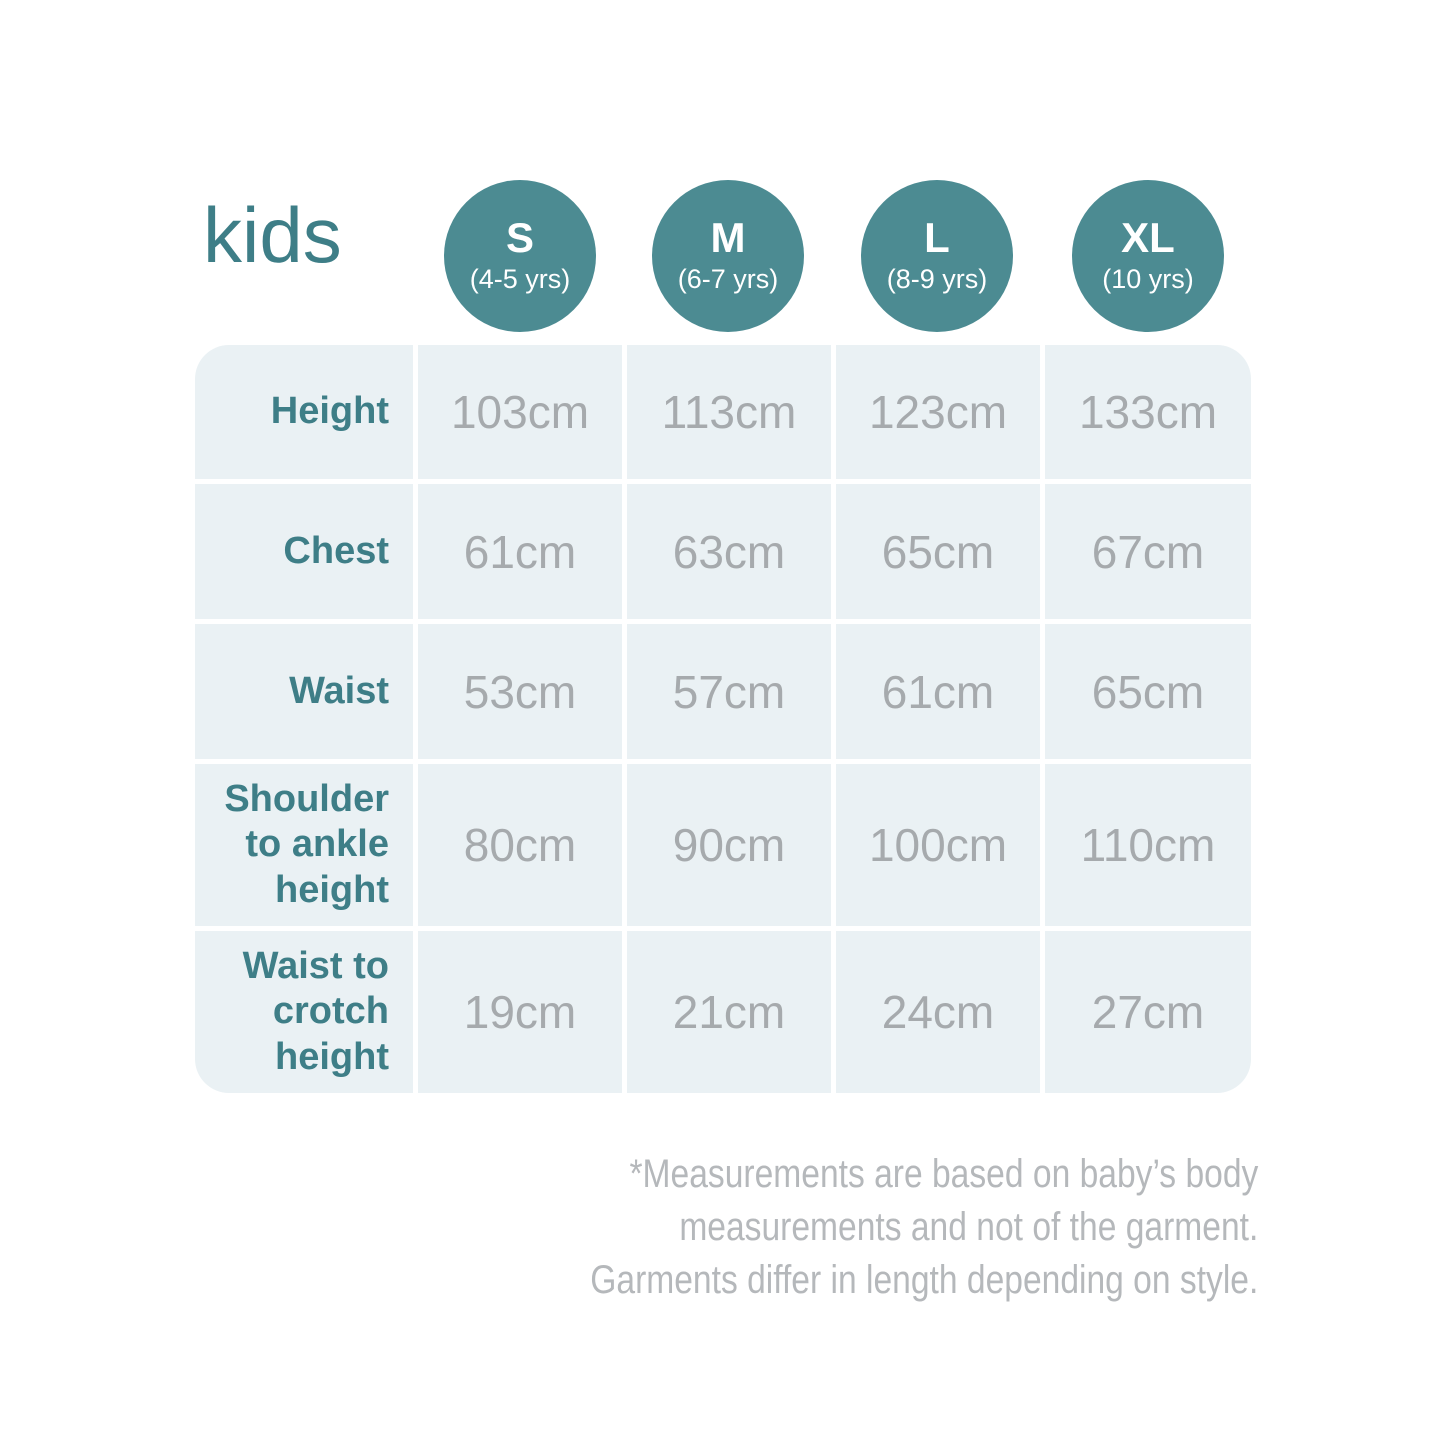 Image resolution: width=1445 pixels, height=1445 pixels. What do you see at coordinates (1148, 1012) in the screenshot?
I see `cell-waist-crotch-xl: 27cm` at bounding box center [1148, 1012].